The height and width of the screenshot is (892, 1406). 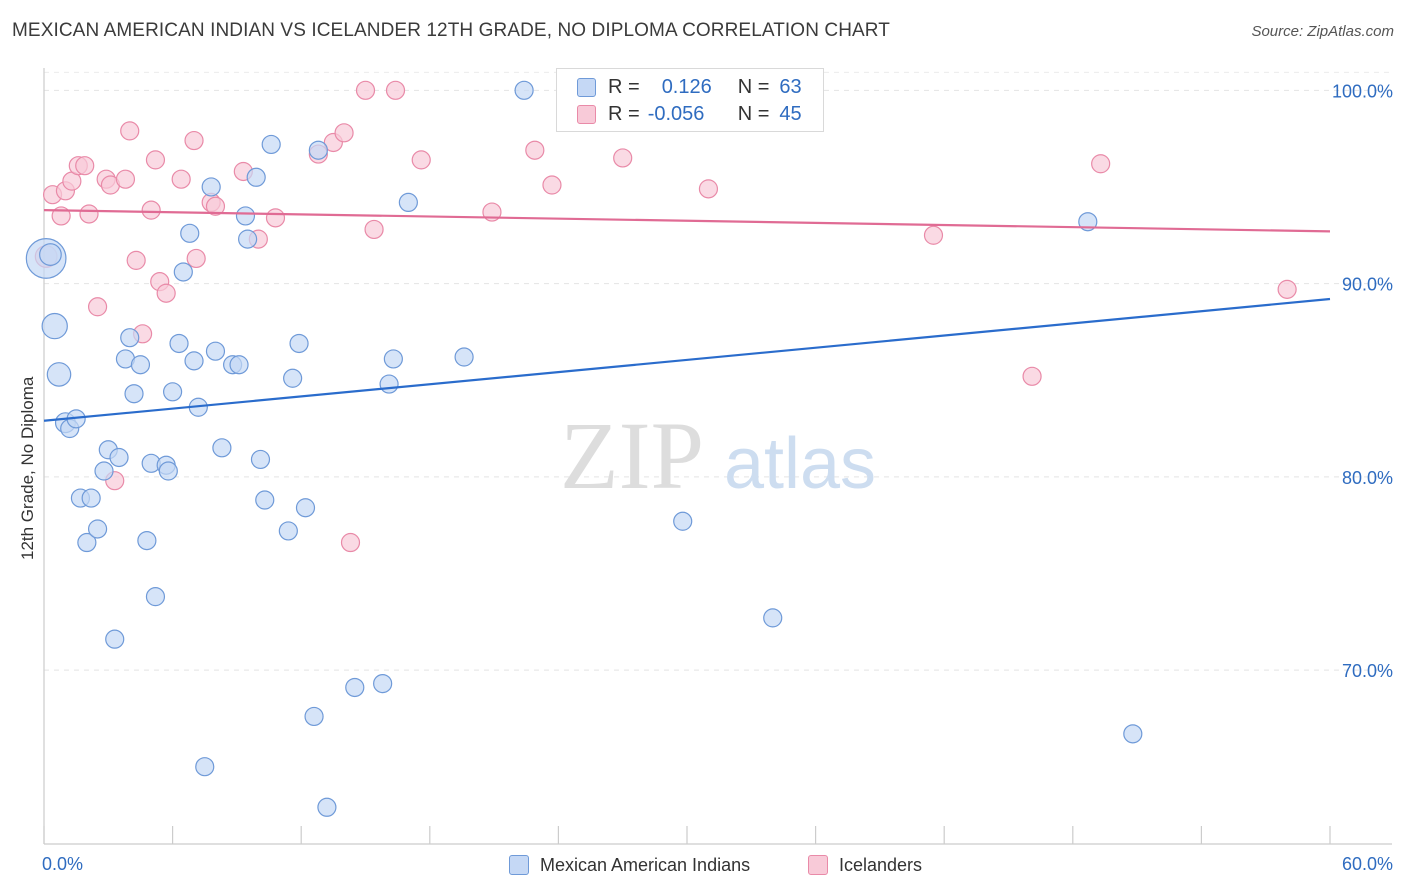 What do you see at coordinates (1322, 31) in the screenshot?
I see `source-label: Source: ZipAtlas.com` at bounding box center [1322, 31].